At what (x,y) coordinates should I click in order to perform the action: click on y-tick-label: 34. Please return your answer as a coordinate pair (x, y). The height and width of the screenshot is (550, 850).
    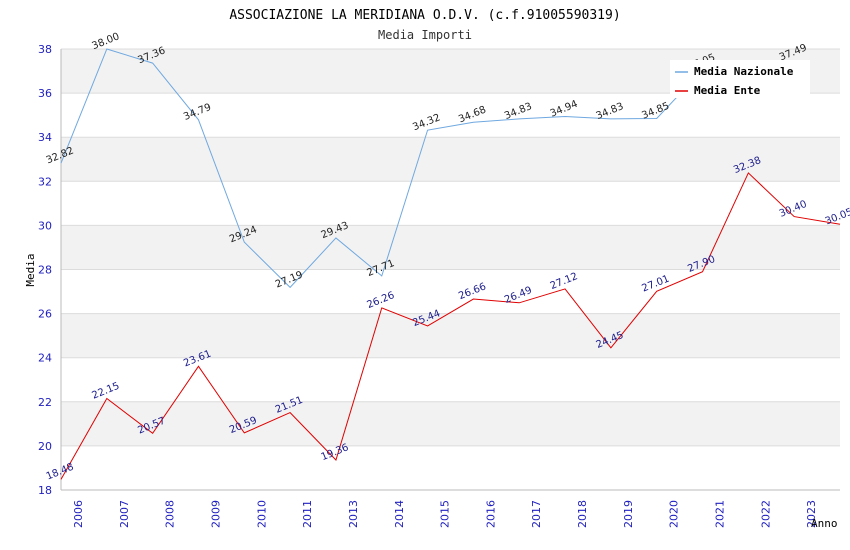
    Looking at the image, I should click on (45, 137).